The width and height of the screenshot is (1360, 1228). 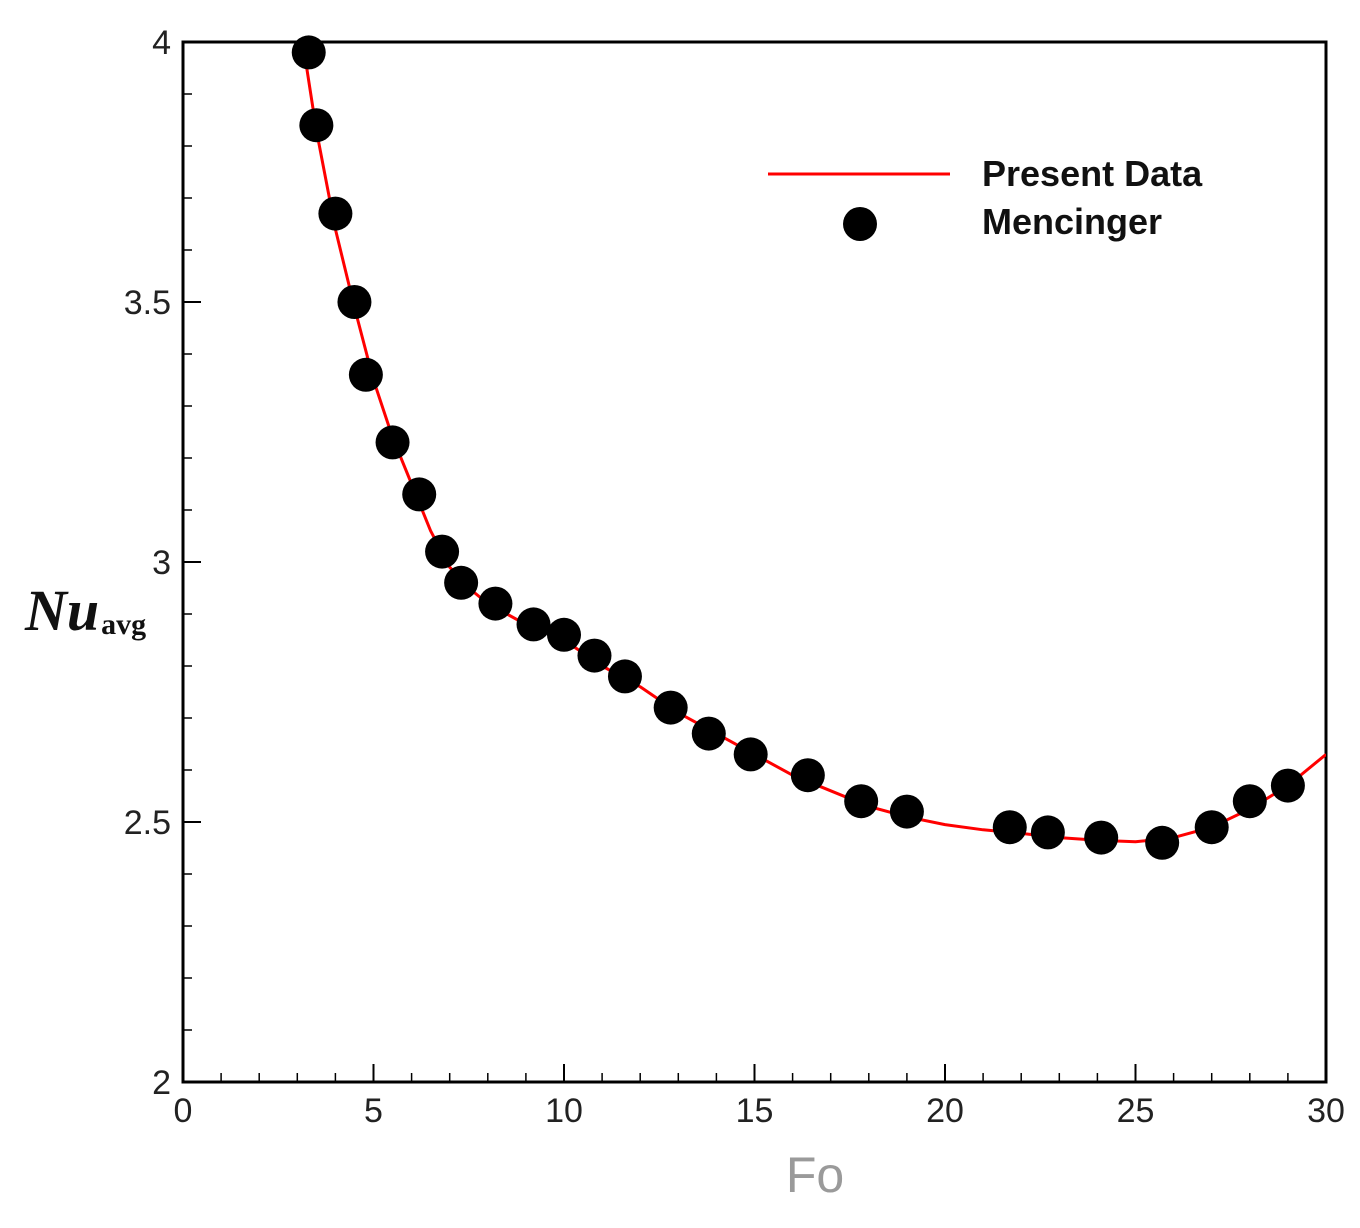 What do you see at coordinates (161, 1083) in the screenshot?
I see `y-tick-label: 2` at bounding box center [161, 1083].